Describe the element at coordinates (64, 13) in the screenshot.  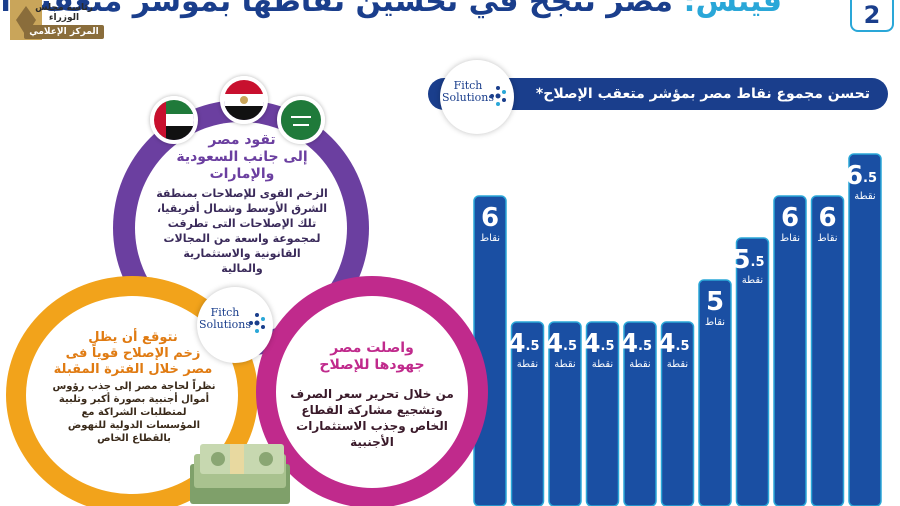
I see `seal-line1: رئاسة مجلس الوزراء` at that location.